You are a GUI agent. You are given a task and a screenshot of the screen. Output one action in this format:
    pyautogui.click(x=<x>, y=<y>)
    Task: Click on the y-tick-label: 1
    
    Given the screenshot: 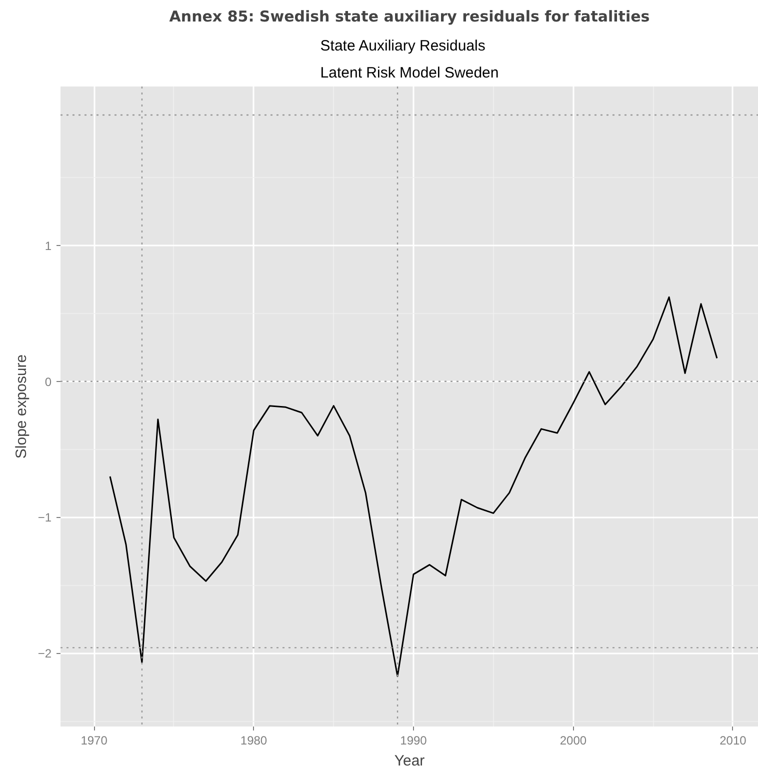 What is the action you would take?
    pyautogui.click(x=48, y=245)
    